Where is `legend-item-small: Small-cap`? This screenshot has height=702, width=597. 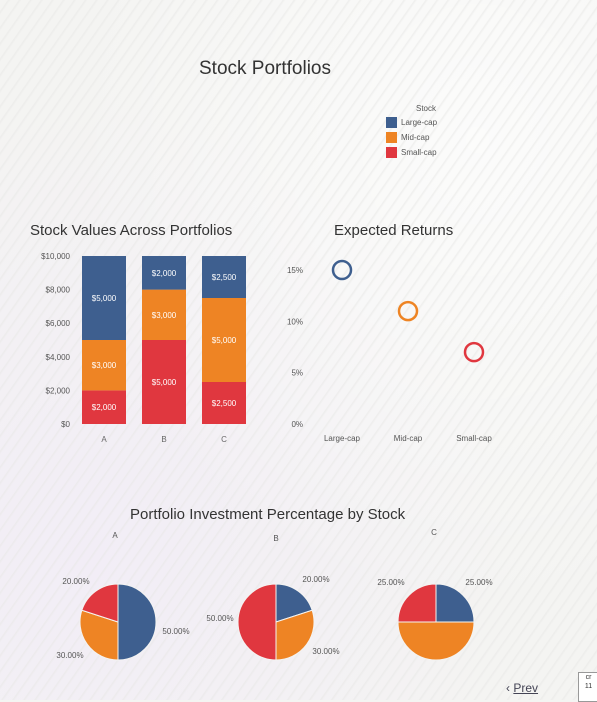
legend-item-small: Small-cap is located at coordinates (411, 152).